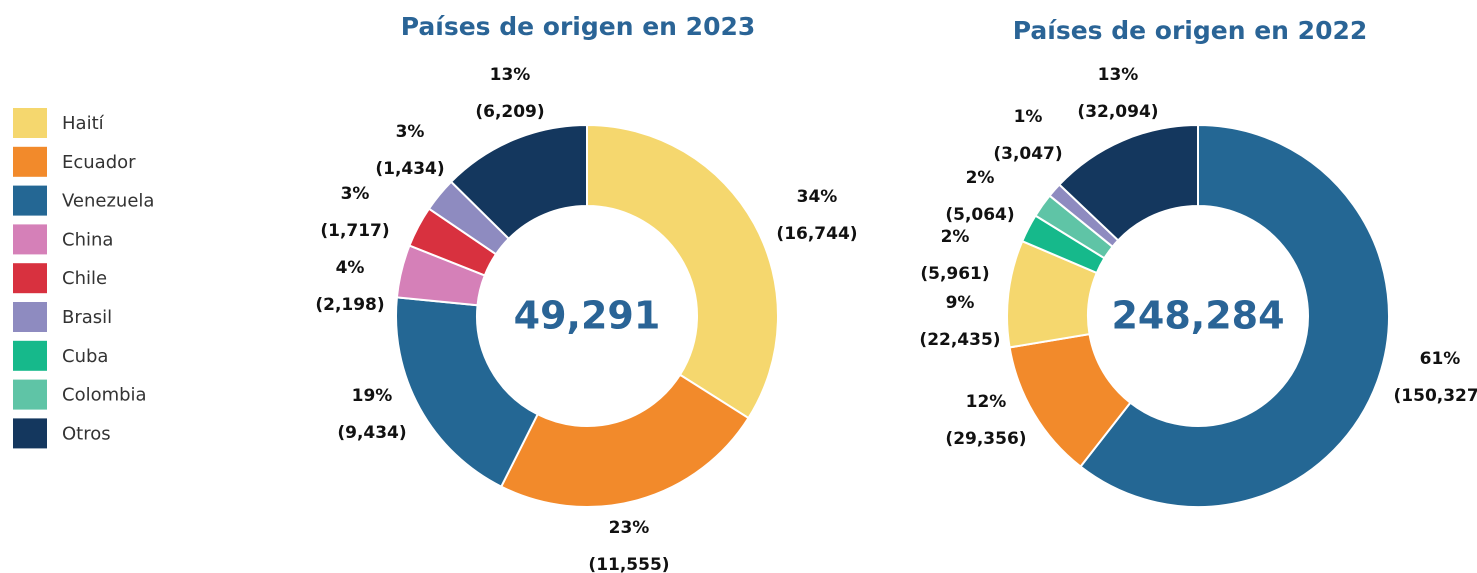 This screenshot has height=573, width=1477. I want to click on value-label: (29,356), so click(985, 439).